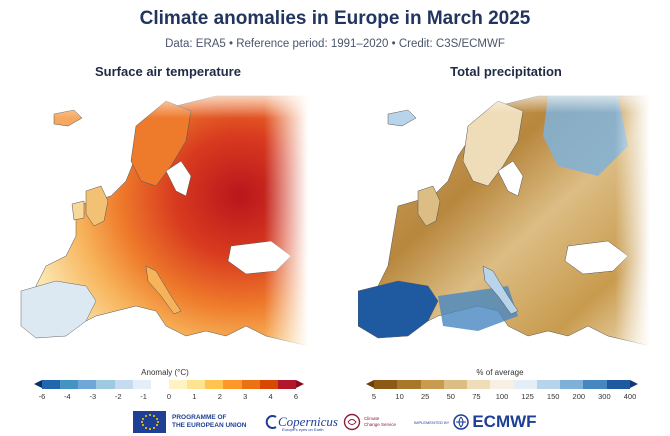 Image resolution: width=670 pixels, height=436 pixels. I want to click on precipitation-panel-title: Total precipitation, so click(506, 71).